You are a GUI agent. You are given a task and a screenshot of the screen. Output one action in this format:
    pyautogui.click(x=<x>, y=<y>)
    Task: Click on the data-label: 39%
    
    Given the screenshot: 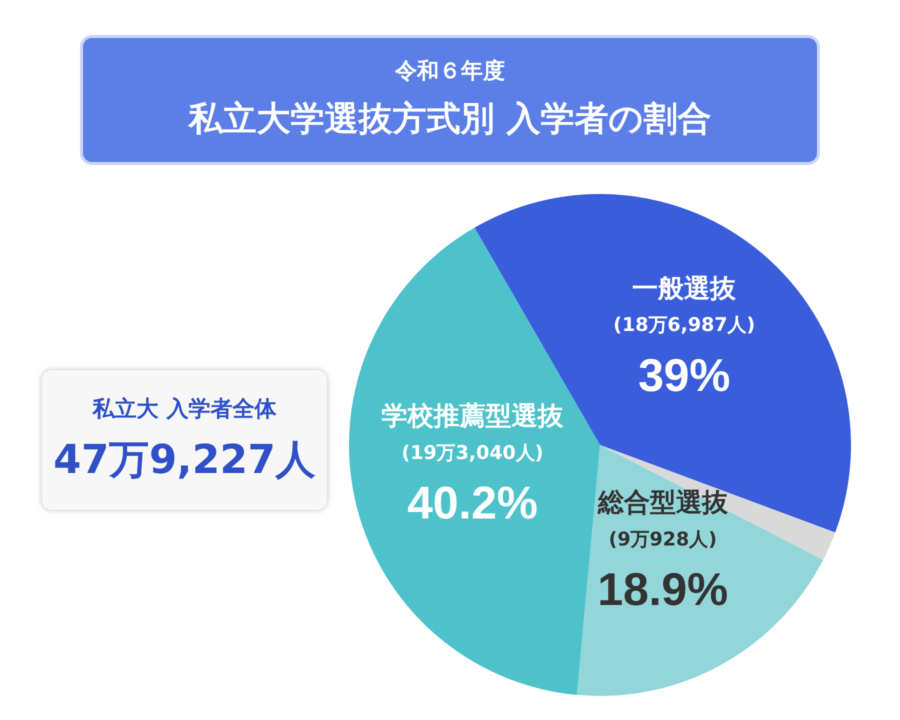 What is the action you would take?
    pyautogui.click(x=684, y=374)
    